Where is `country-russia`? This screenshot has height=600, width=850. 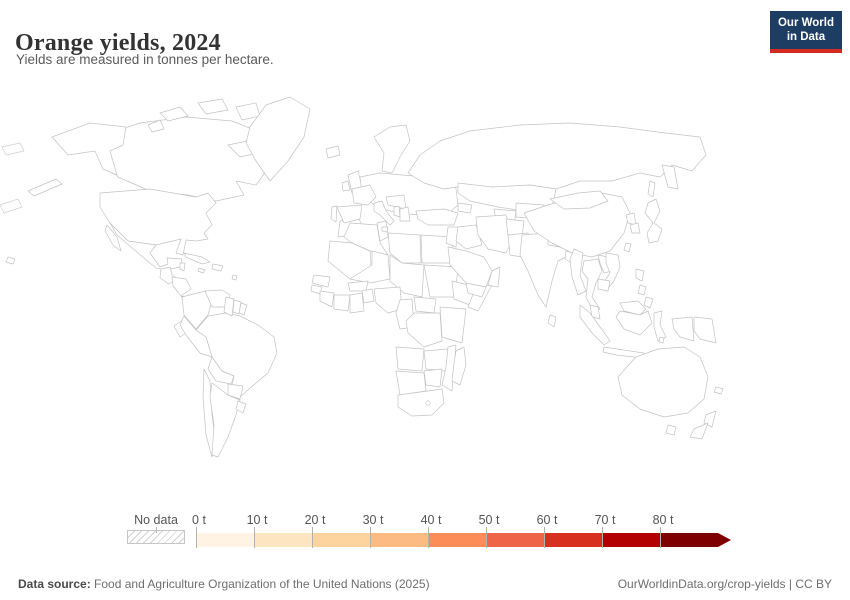 country-russia is located at coordinates (557, 160).